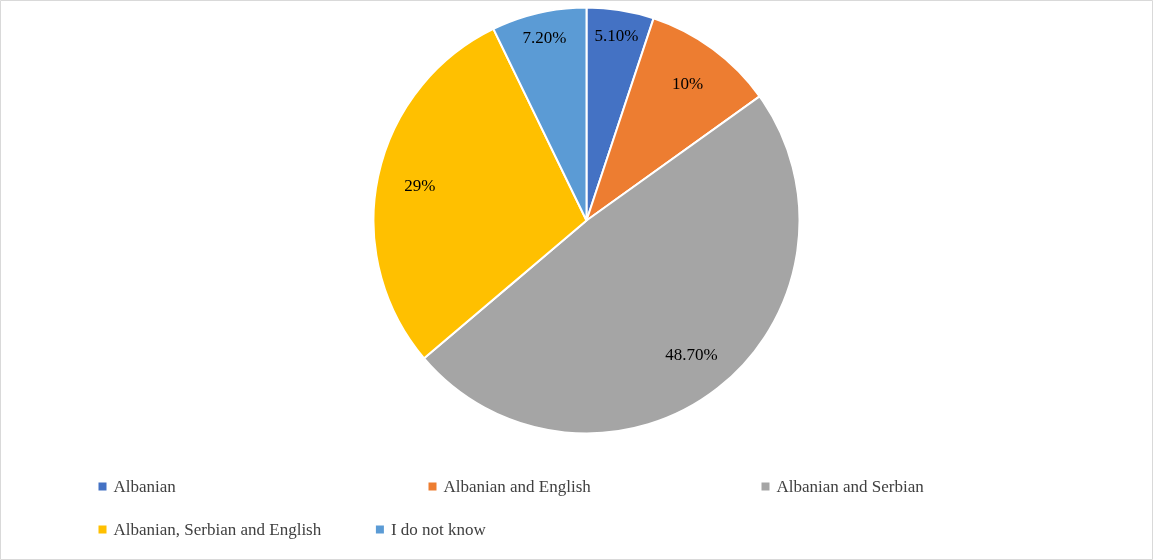  I want to click on data-label: 10%, so click(687, 83).